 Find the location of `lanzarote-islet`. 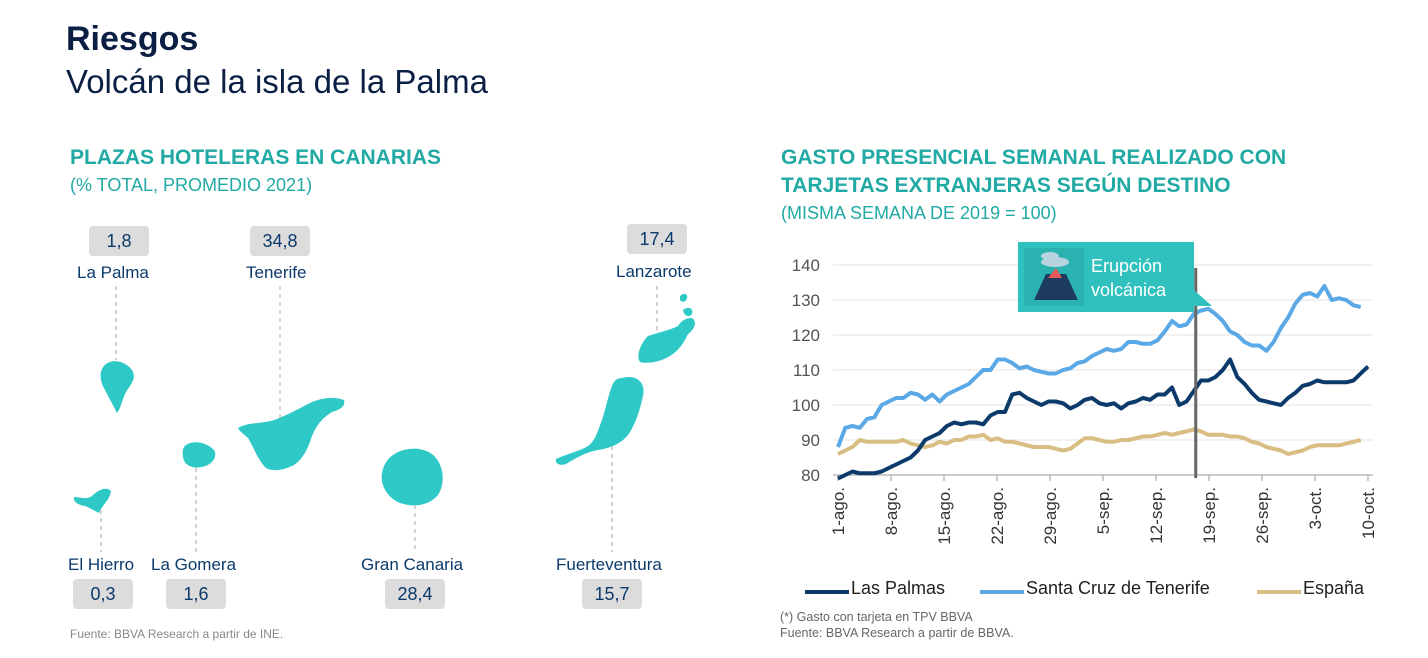

lanzarote-islet is located at coordinates (684, 297).